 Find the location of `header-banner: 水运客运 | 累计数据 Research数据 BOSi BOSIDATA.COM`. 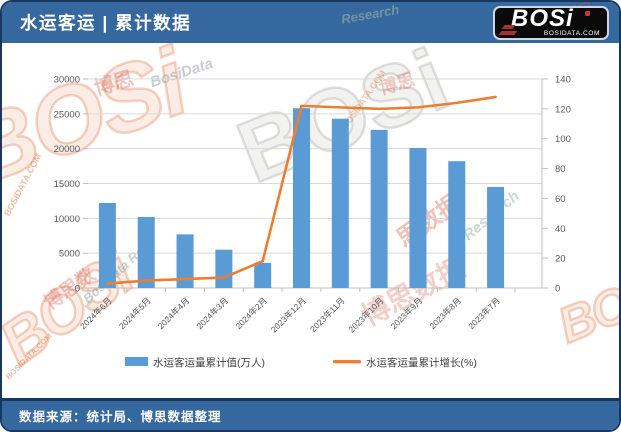

header-banner: 水运客运 | 累计数据 Research数据 BOSi BOSIDATA.COM is located at coordinates (310, 22).